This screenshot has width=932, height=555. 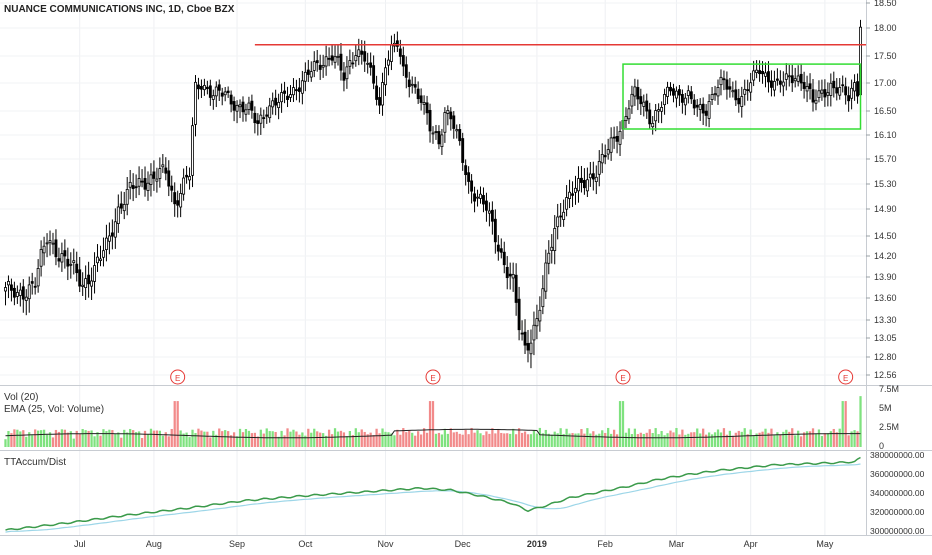 I want to click on price-tick-label-9: 14.50, so click(x=885, y=236).